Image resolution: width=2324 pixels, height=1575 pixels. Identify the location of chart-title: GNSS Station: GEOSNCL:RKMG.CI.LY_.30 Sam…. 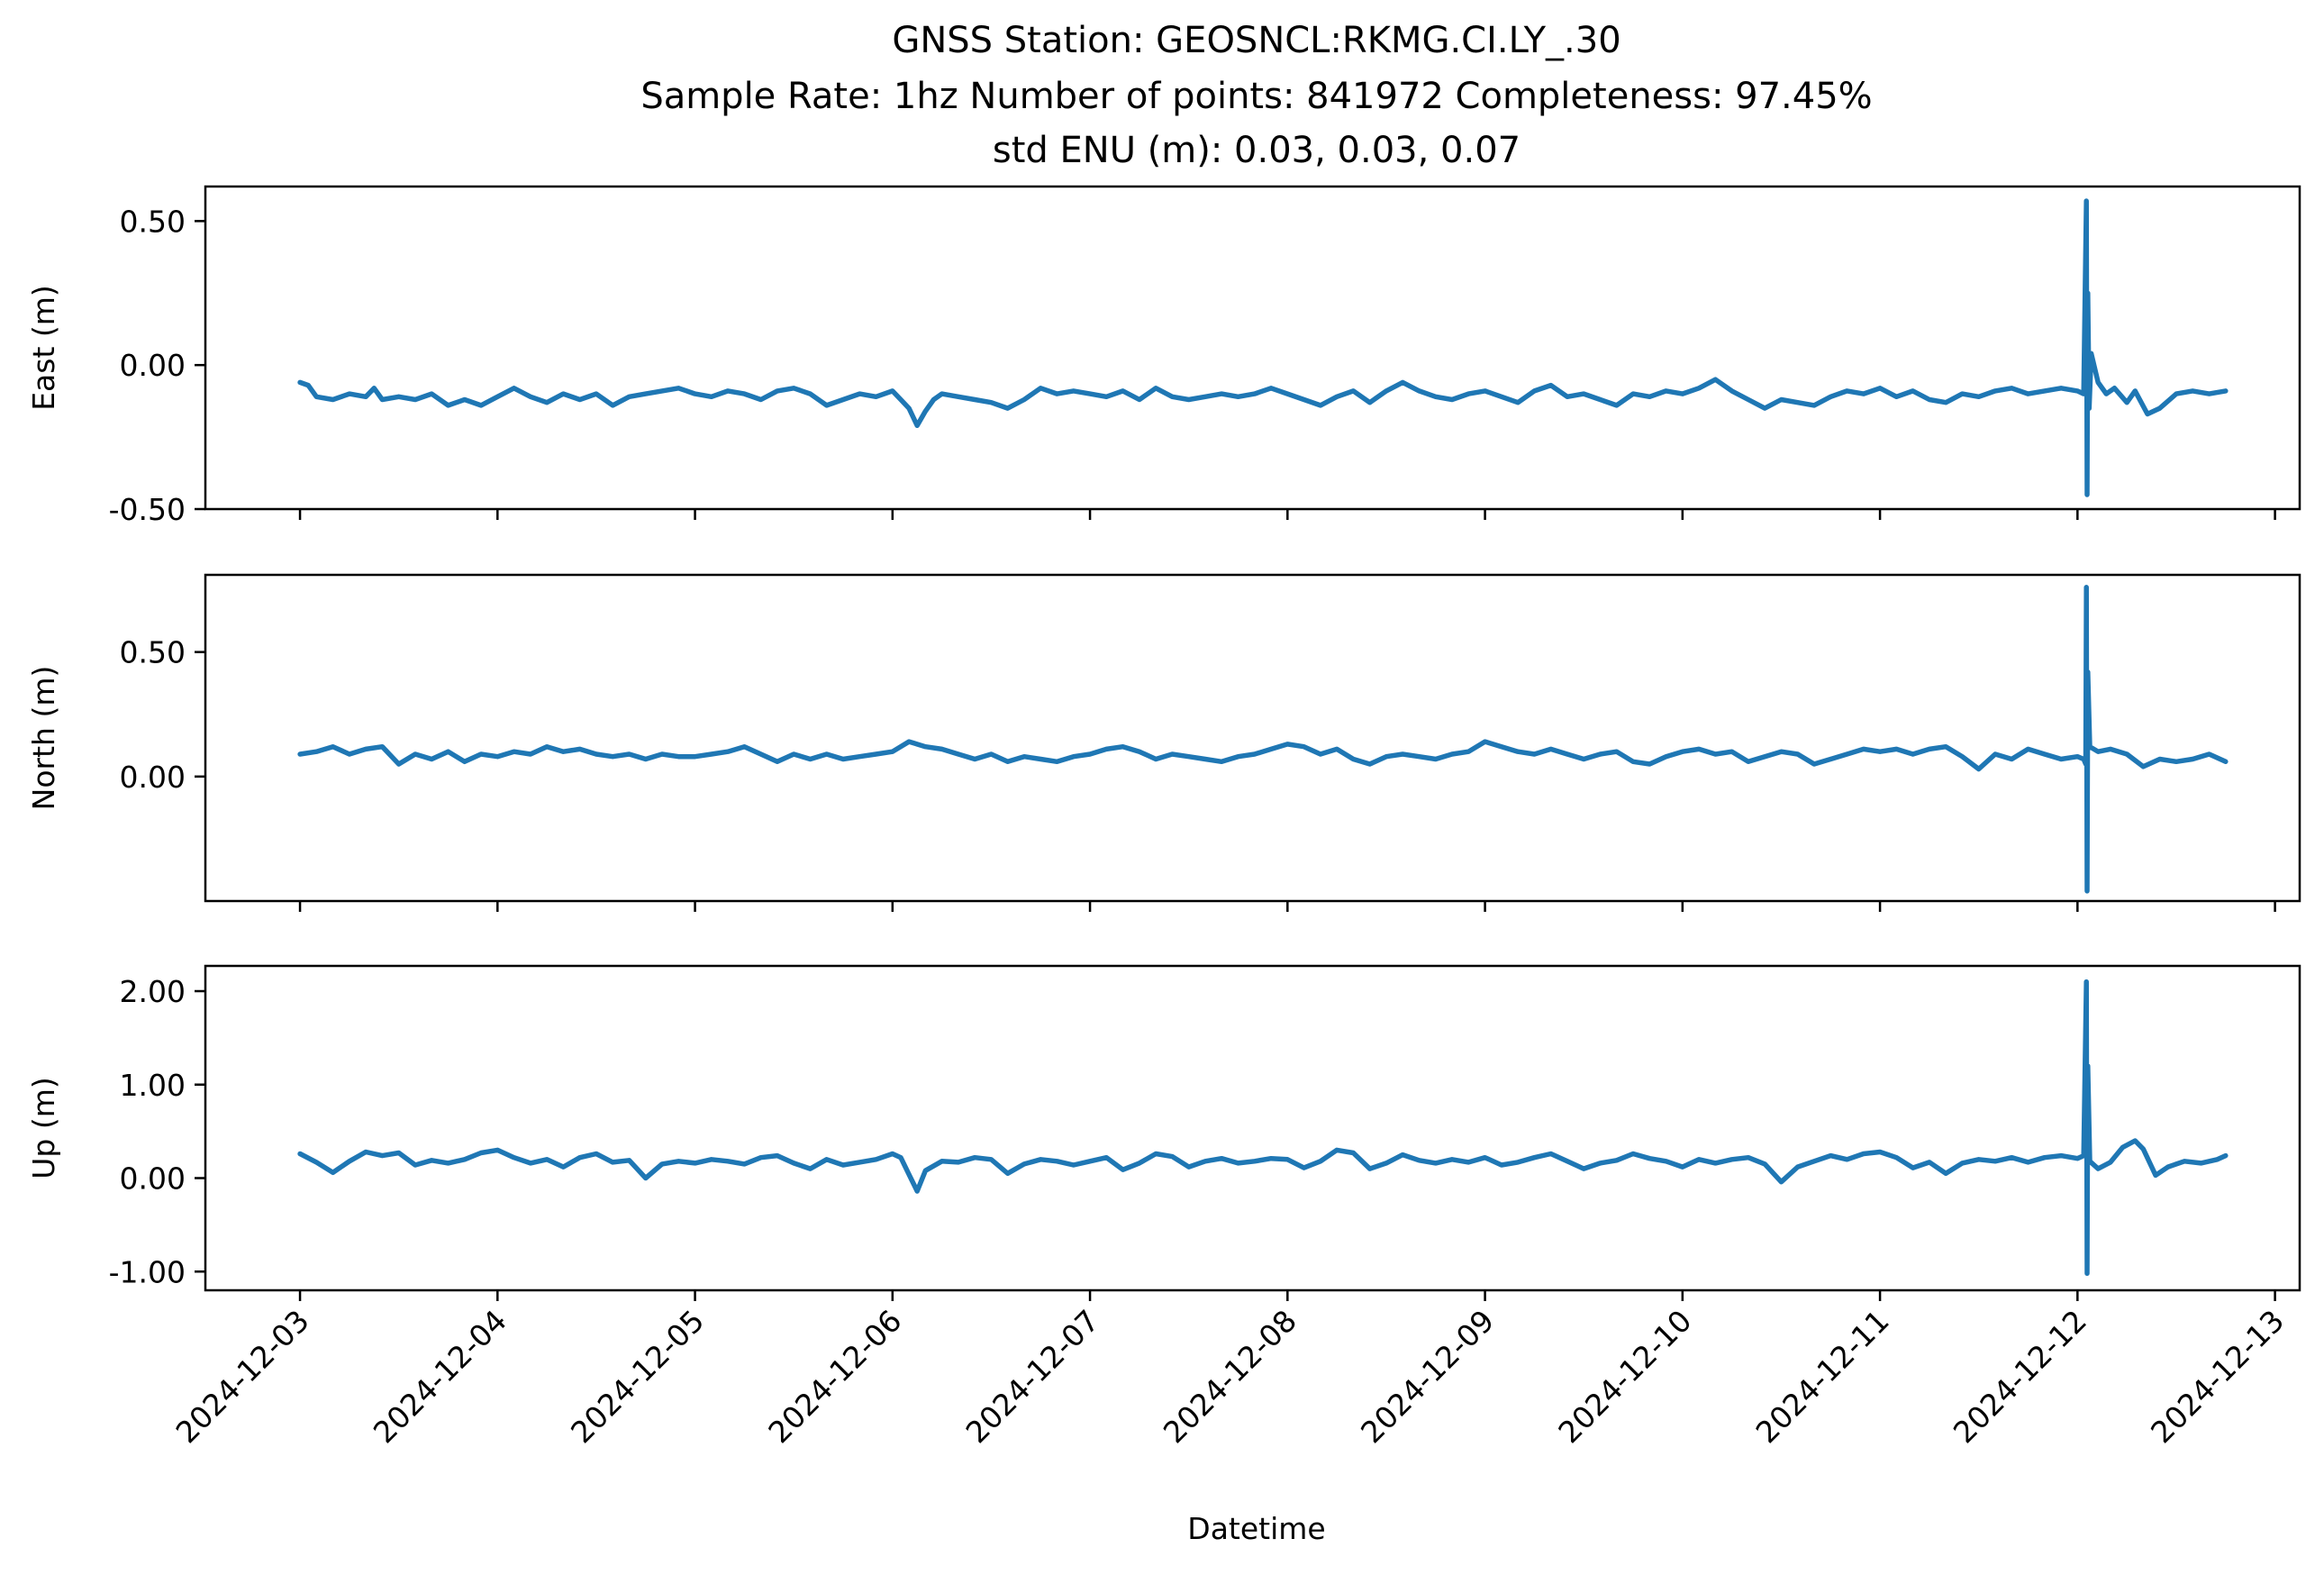
(1256, 95).